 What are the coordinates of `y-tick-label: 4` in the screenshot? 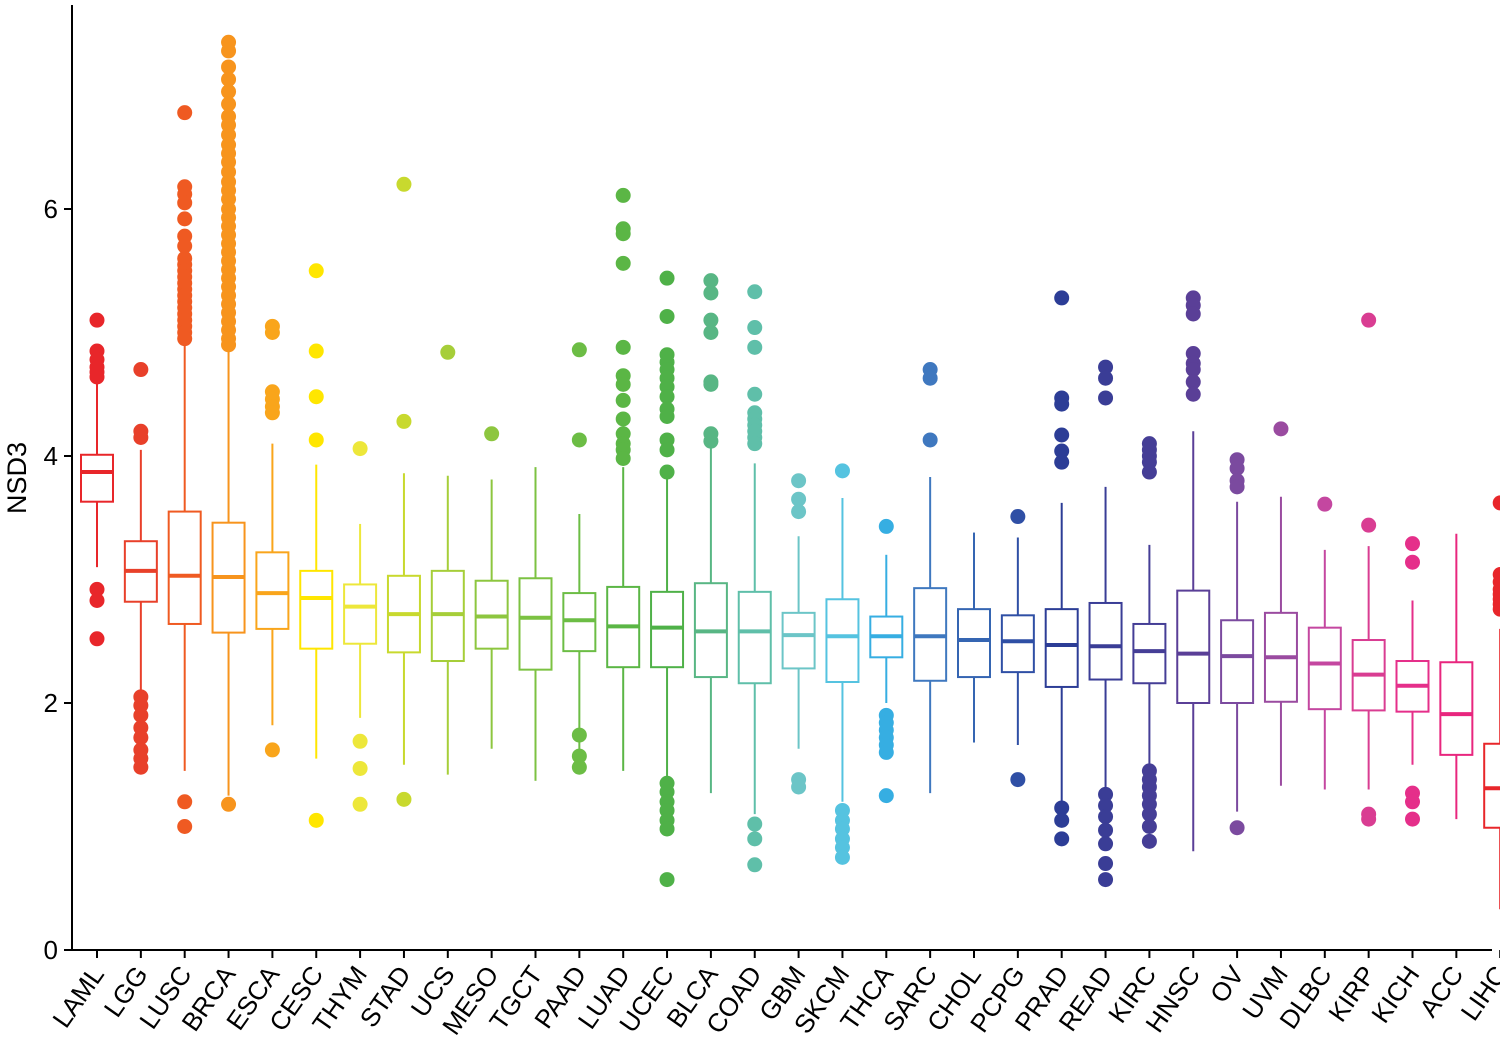 It's located at (51, 456).